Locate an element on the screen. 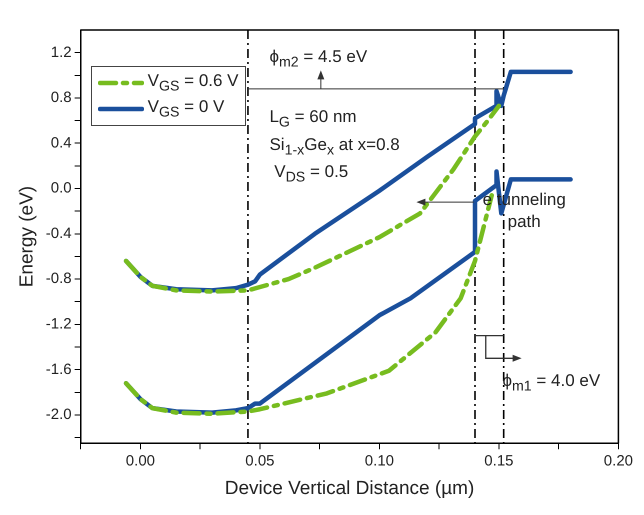 This screenshot has width=644, height=515. y-tick-label: -1.6 is located at coordinates (59, 369).